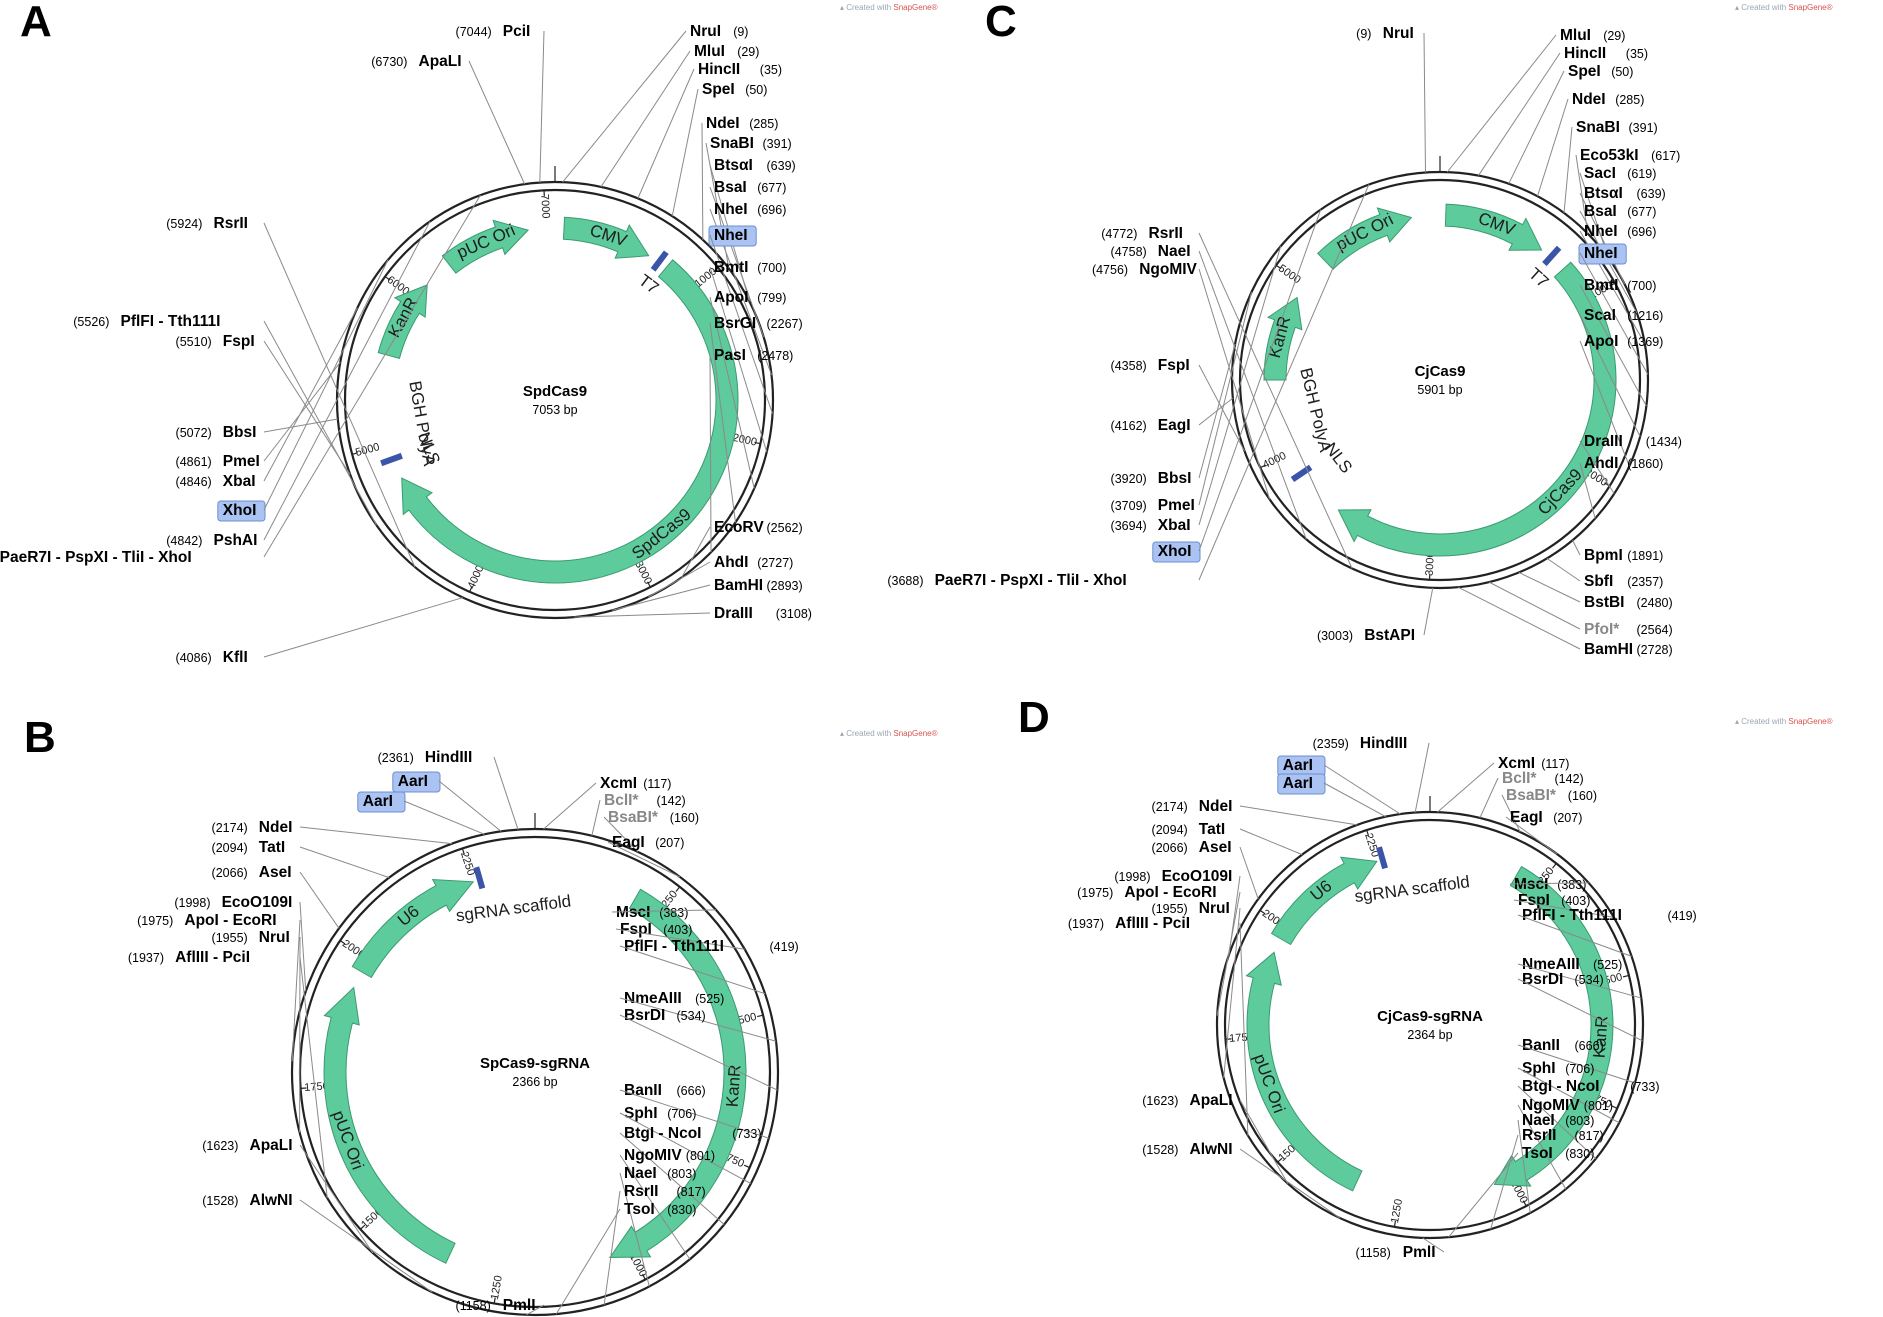 This screenshot has height=1317, width=1883. I want to click on site-name: BamHI, so click(1608, 649).